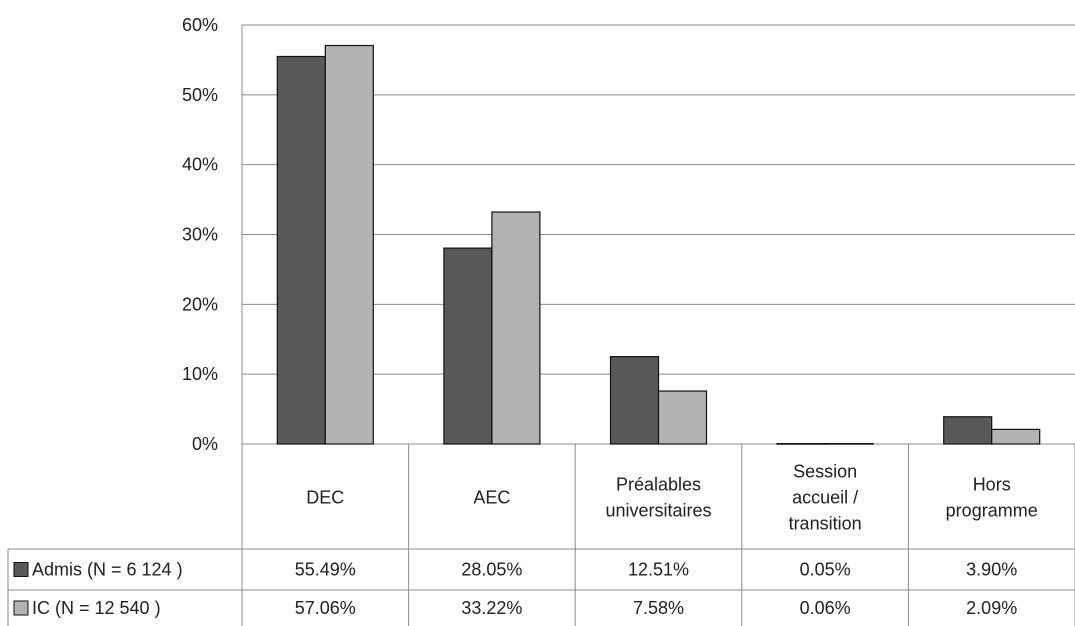 The height and width of the screenshot is (626, 1075). Describe the element at coordinates (992, 485) in the screenshot. I see `category-label-line: Hors` at that location.